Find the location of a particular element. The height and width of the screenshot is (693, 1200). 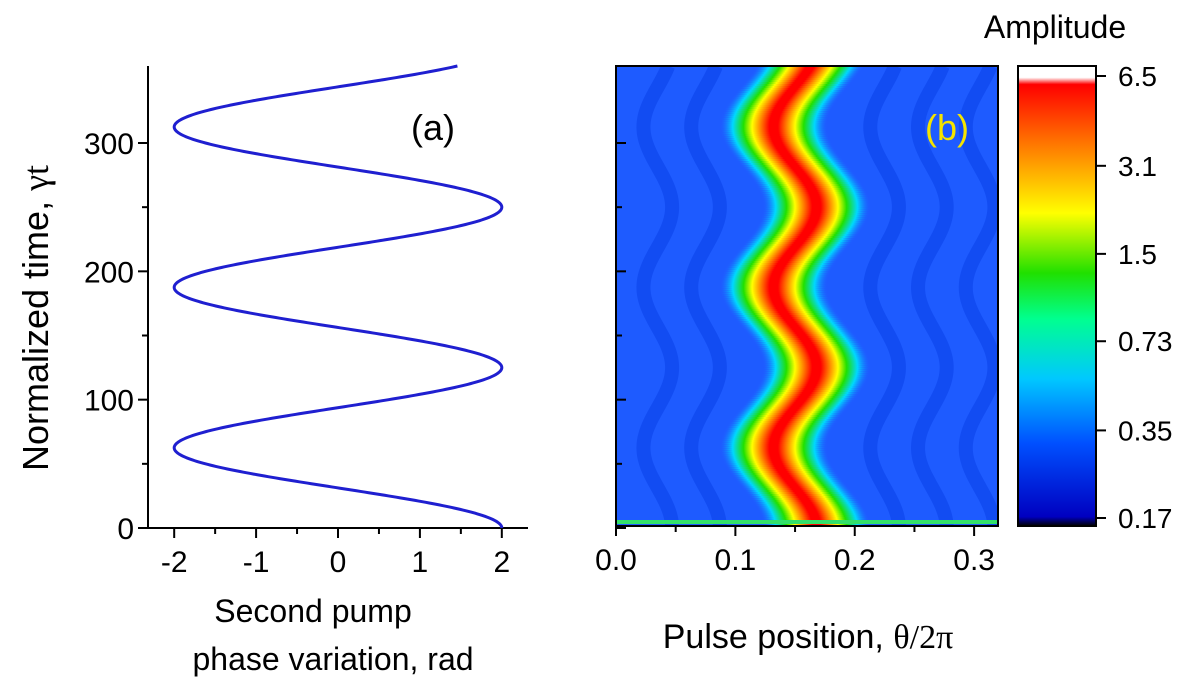

panel-a-ytick-label: 200 is located at coordinates (109, 272).